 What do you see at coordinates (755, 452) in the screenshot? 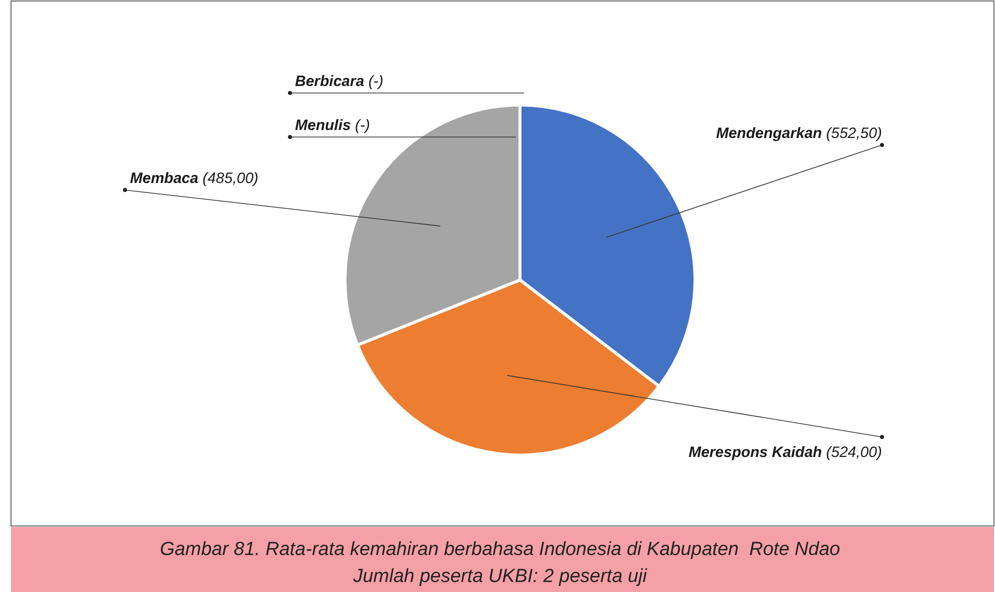
I see `slice-label: Merespons Kaidah` at bounding box center [755, 452].